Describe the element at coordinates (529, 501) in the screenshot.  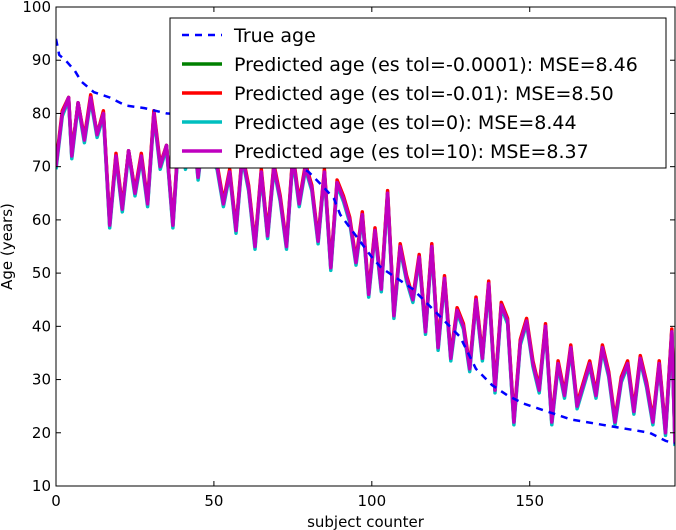
I see `x-tick-label: 150` at that location.